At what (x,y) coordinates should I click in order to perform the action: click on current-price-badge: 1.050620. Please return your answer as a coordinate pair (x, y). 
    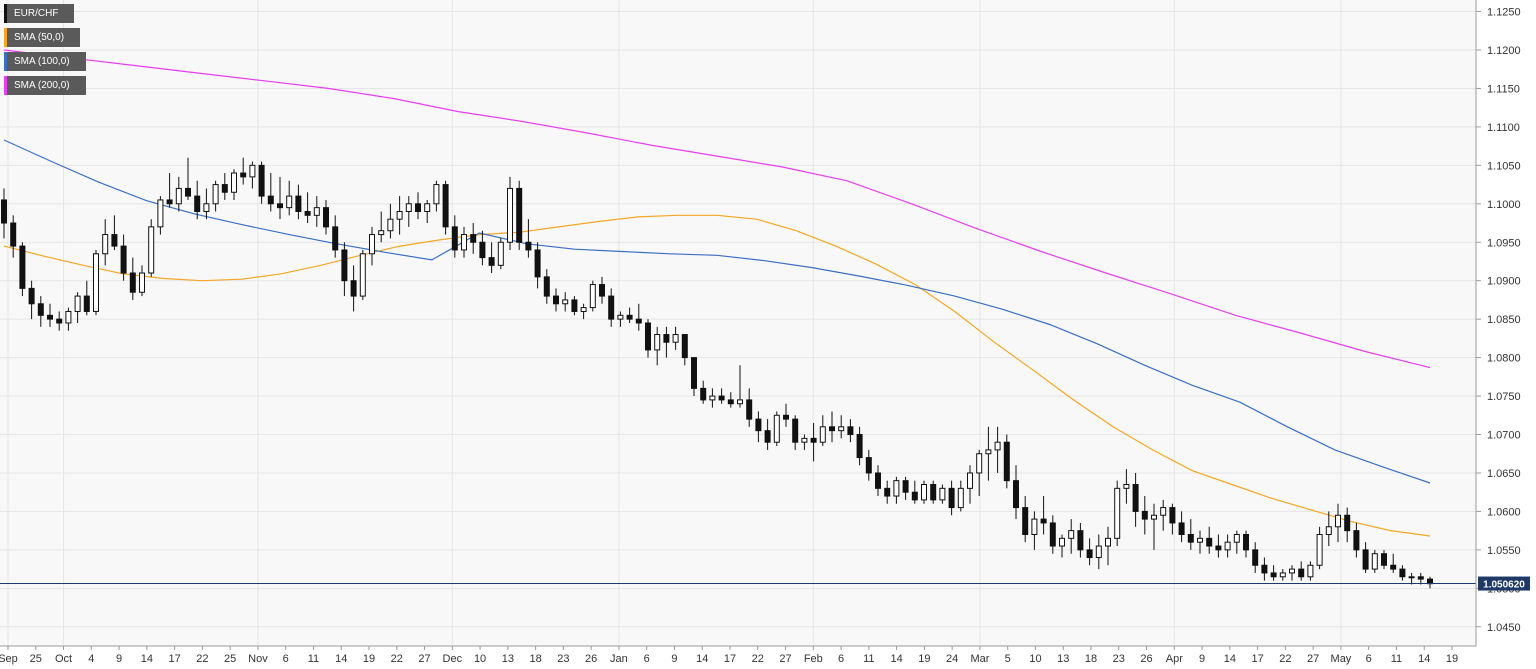
    Looking at the image, I should click on (1504, 583).